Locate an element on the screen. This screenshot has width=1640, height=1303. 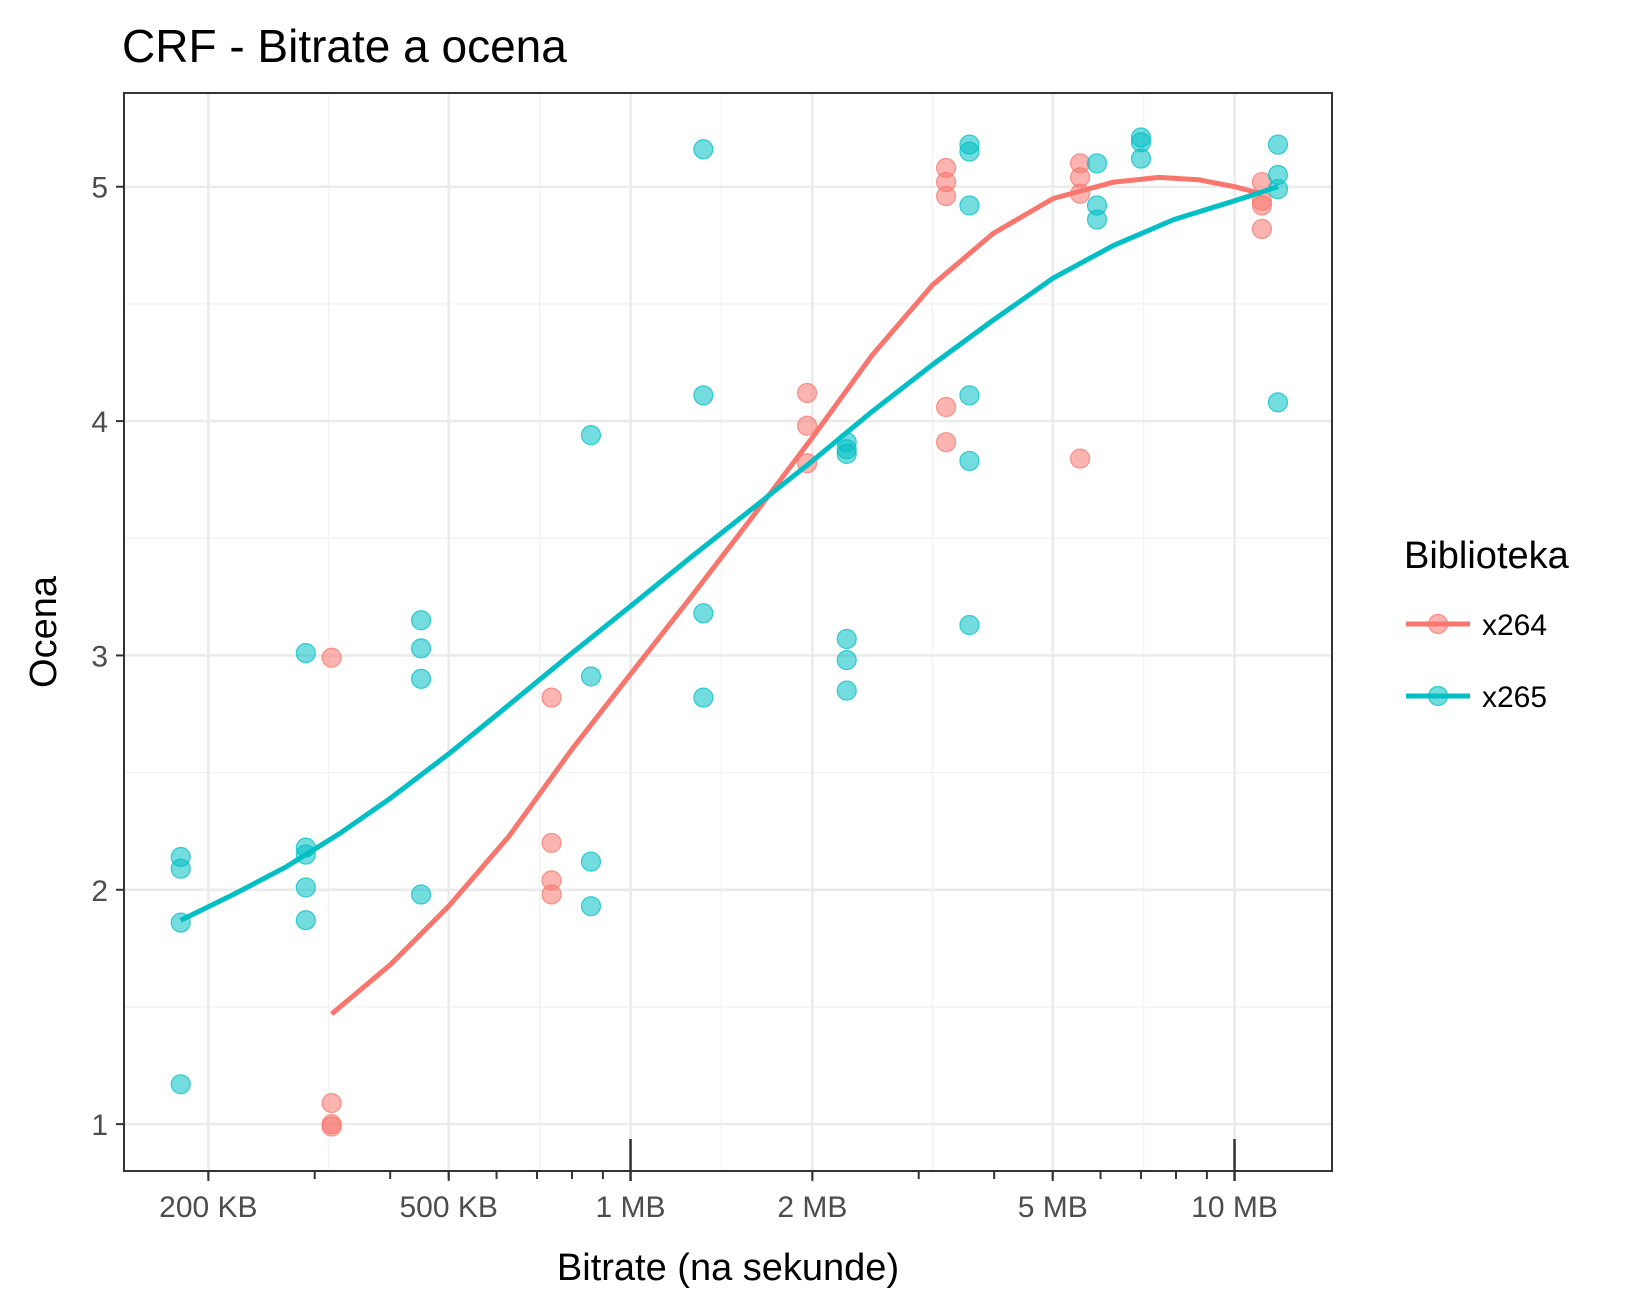
y-tick-label: 2 is located at coordinates (99, 891).